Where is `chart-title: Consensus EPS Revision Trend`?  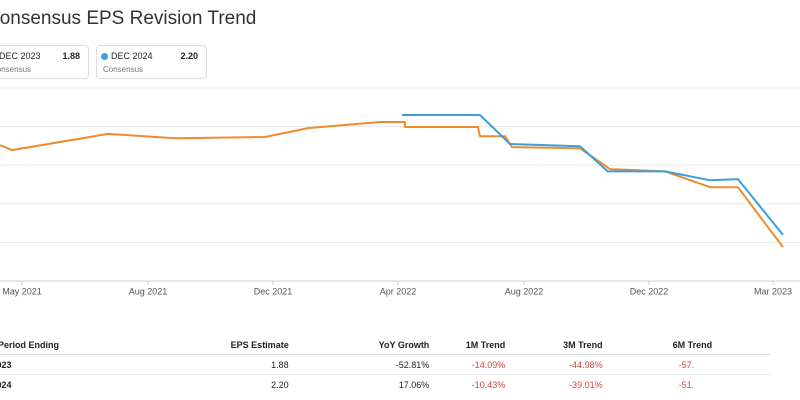
chart-title: Consensus EPS Revision Trend is located at coordinates (128, 18).